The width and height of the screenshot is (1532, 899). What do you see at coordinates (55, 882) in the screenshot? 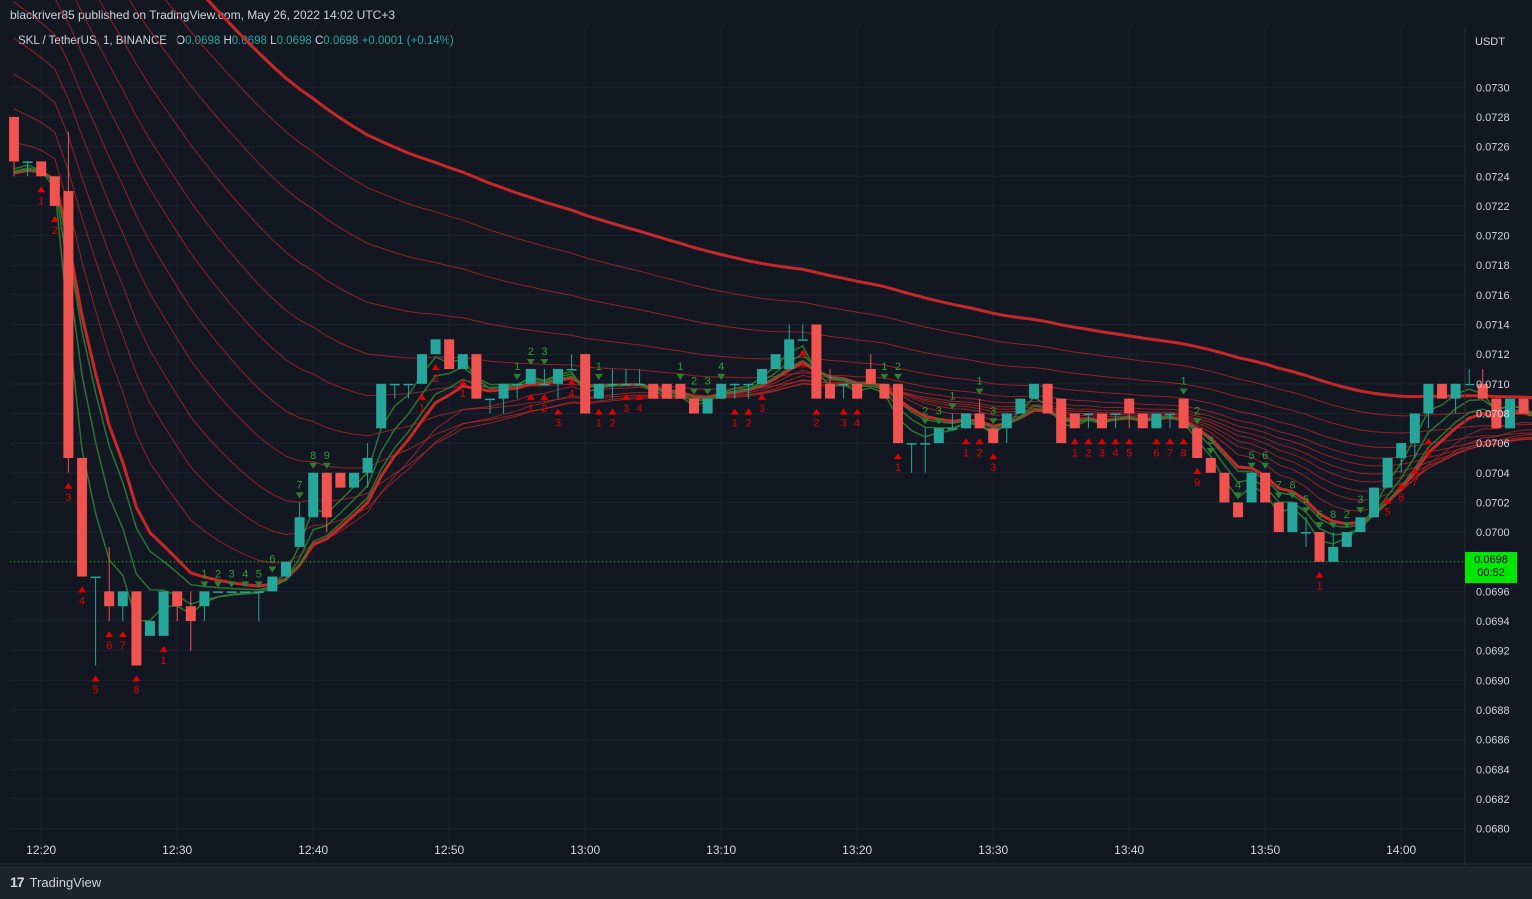
I see `tradingview-logo: 17 TradingView` at bounding box center [55, 882].